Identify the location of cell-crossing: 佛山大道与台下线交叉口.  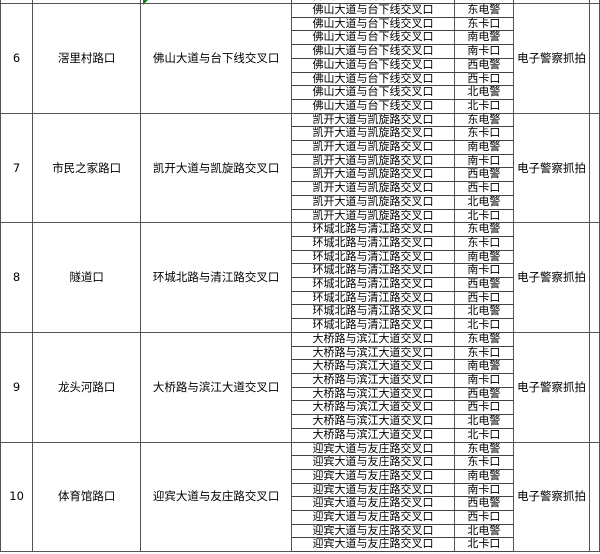
(216, 58).